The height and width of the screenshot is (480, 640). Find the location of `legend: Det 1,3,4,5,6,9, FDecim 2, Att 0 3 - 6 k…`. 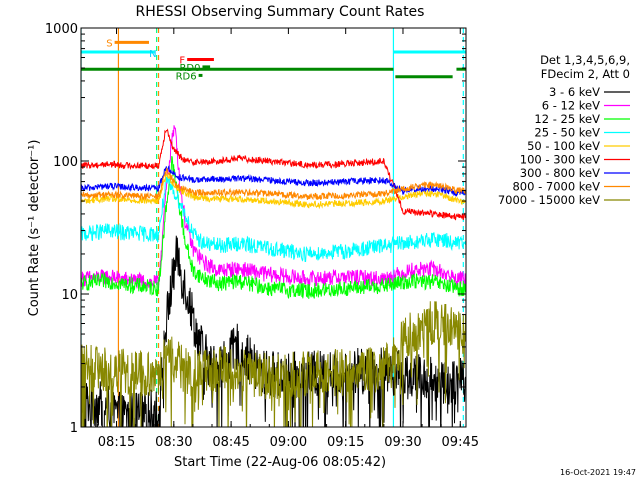

legend: Det 1,3,4,5,6,9, FDecim 2, Att 0 3 - 6 k… is located at coordinates (564, 130).